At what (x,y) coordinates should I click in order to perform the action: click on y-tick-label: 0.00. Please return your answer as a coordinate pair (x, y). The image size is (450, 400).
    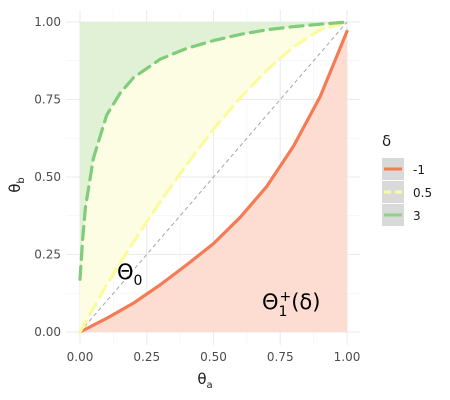
    Looking at the image, I should click on (47, 332).